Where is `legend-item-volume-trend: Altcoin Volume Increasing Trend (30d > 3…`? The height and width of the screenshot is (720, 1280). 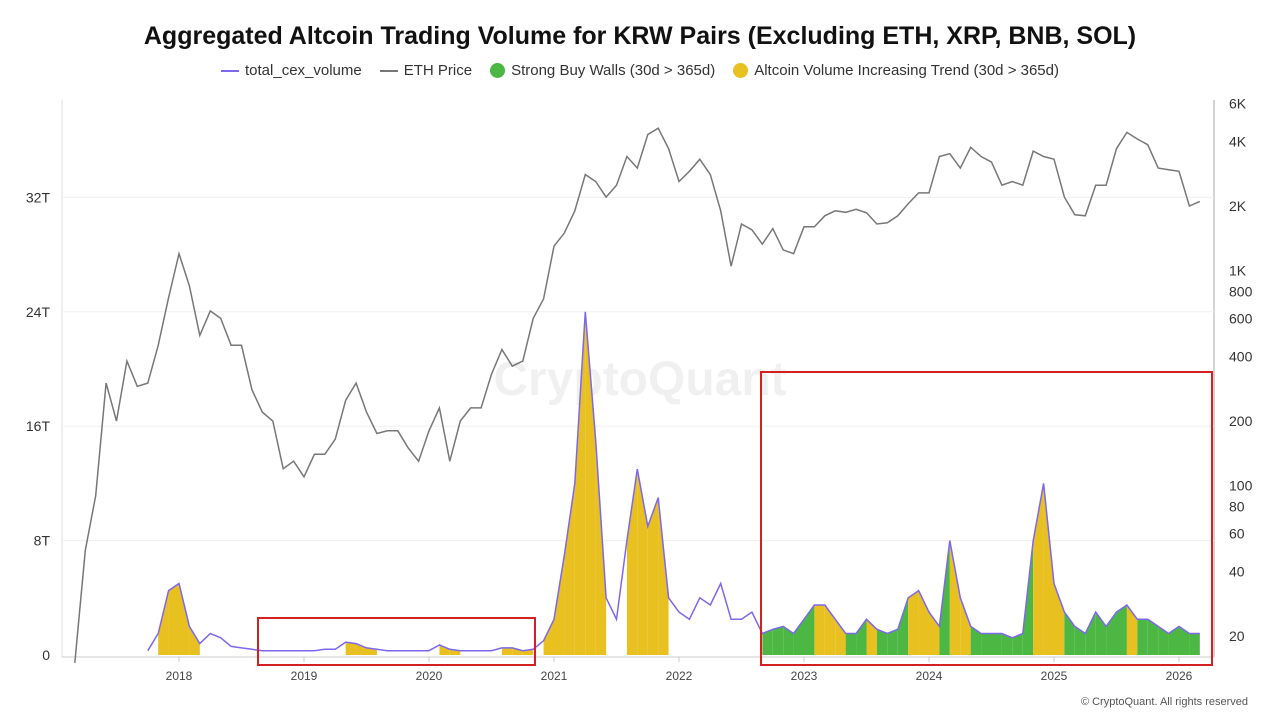 legend-item-volume-trend: Altcoin Volume Increasing Trend (30d > 3… is located at coordinates (896, 70).